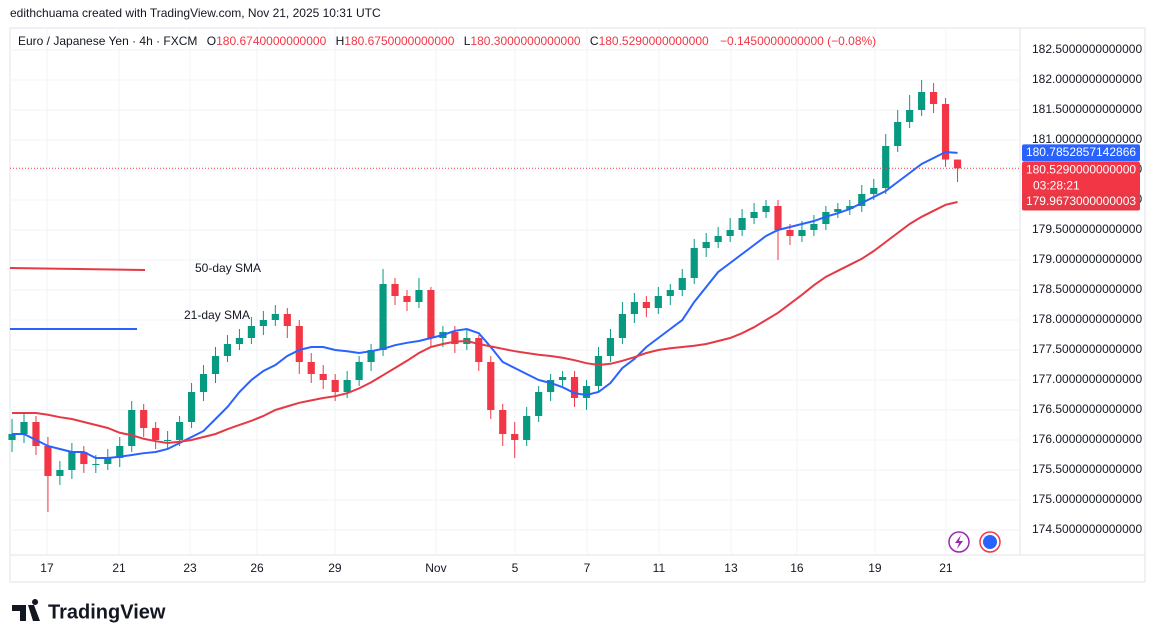 The height and width of the screenshot is (643, 1156). What do you see at coordinates (1087, 499) in the screenshot?
I see `y-tick-label: 175.0000000000000` at bounding box center [1087, 499].